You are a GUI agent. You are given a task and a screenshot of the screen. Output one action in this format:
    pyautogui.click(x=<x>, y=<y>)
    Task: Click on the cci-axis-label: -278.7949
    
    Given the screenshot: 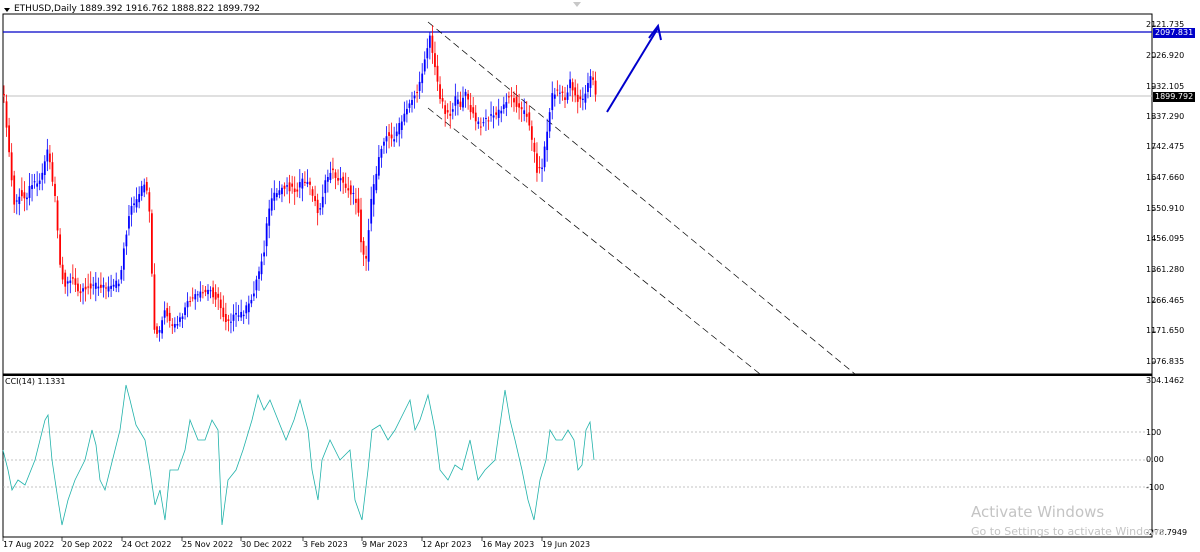 What is the action you would take?
    pyautogui.click(x=1167, y=532)
    